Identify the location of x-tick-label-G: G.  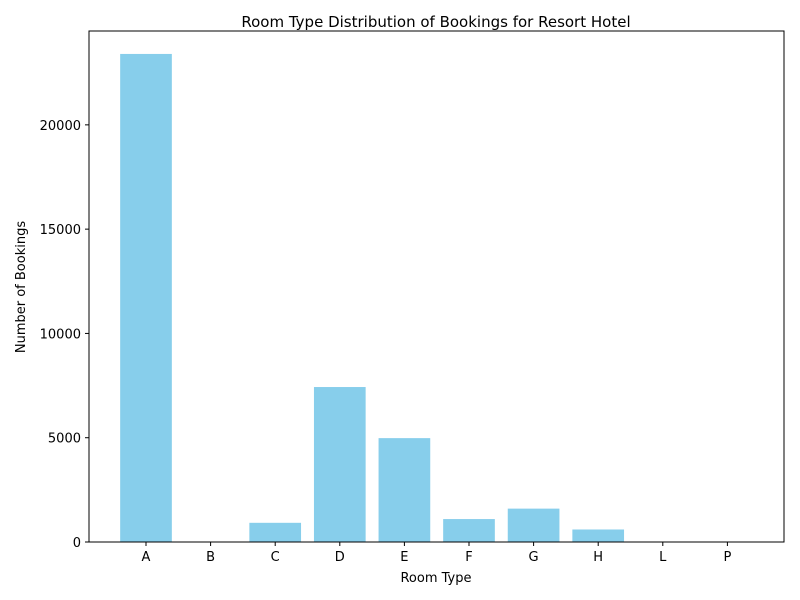
(534, 557).